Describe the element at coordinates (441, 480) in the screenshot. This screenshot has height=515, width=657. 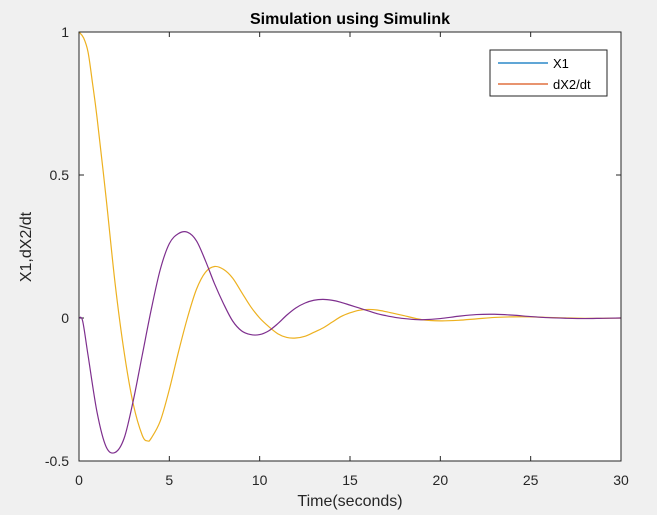
I see `x-tick-label: 20` at that location.